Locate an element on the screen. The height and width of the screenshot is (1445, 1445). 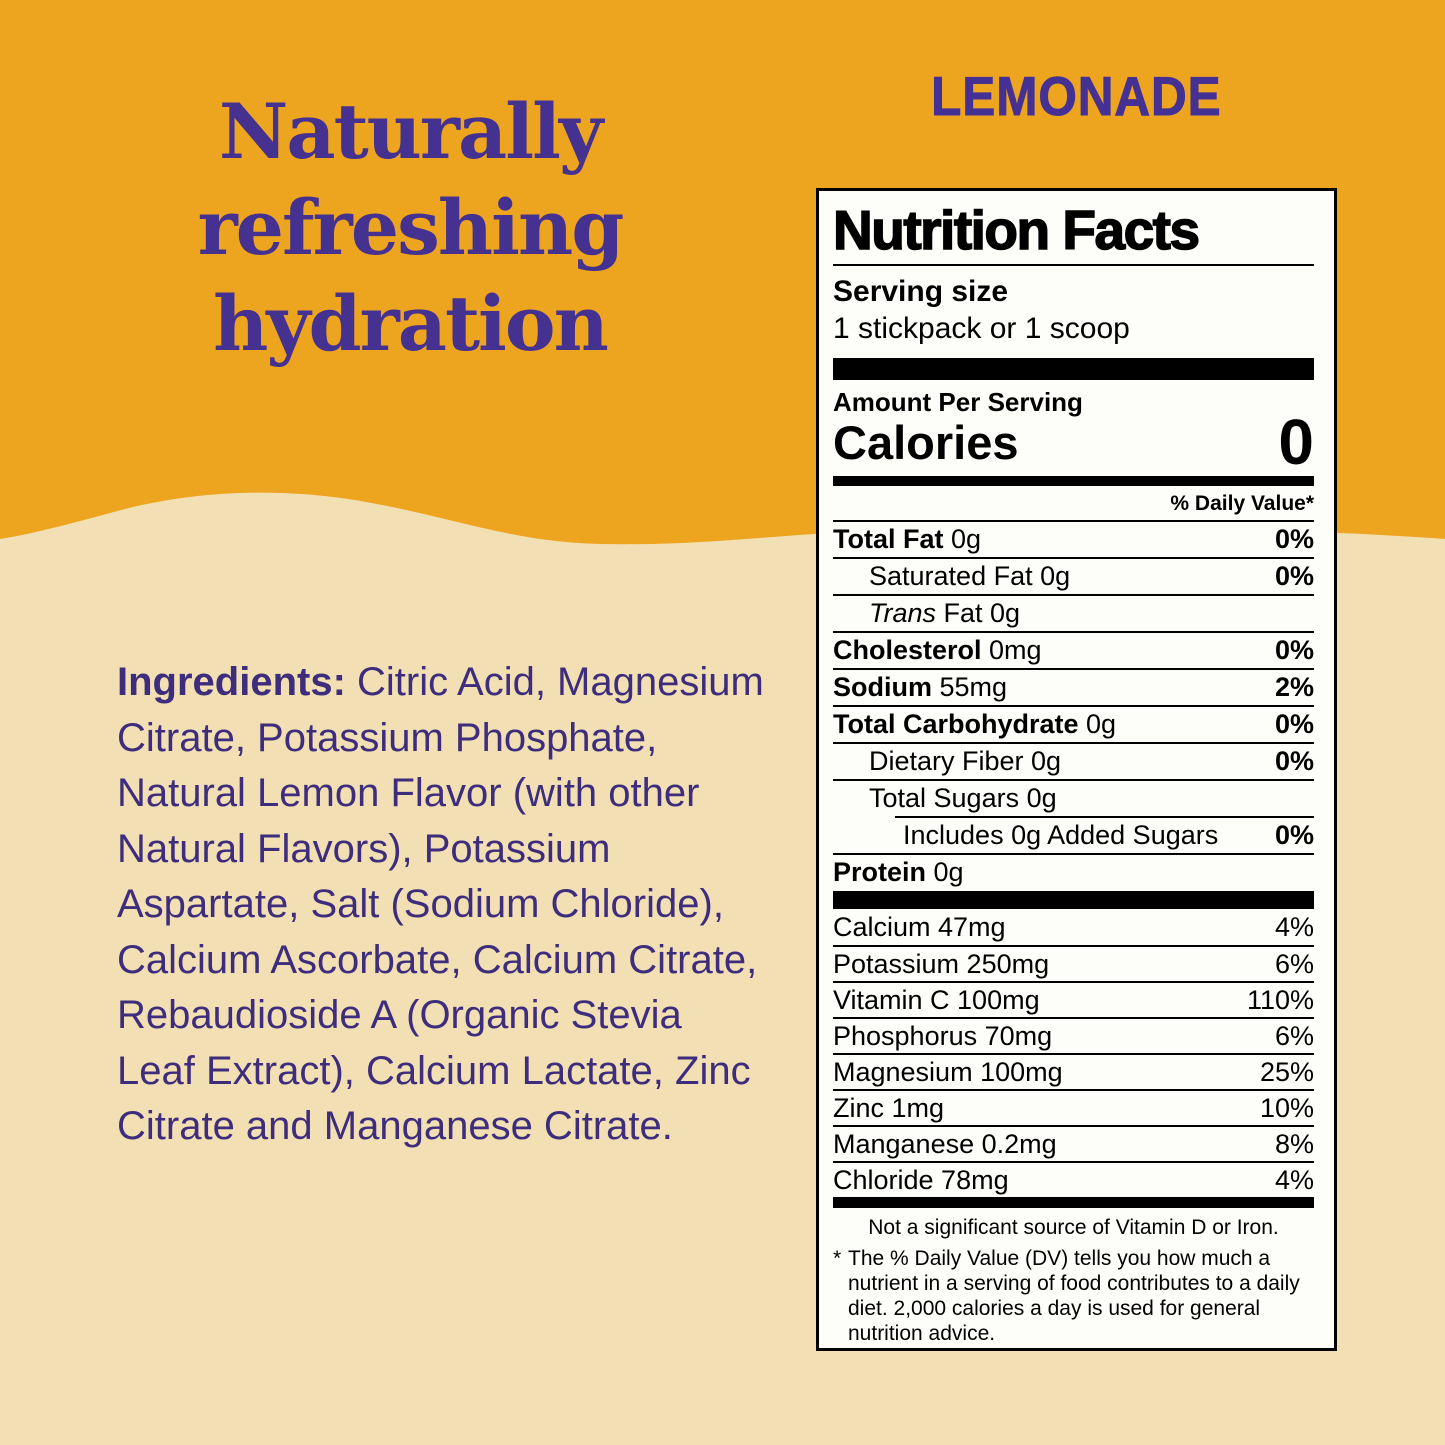
calories-label: Calories is located at coordinates (926, 442).